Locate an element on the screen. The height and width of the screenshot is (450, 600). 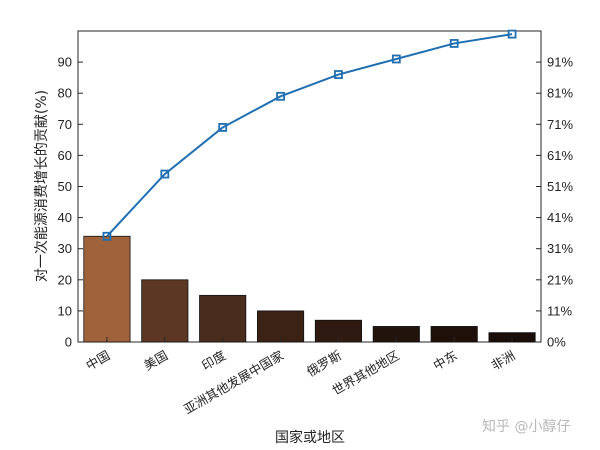
x-axis-title: 国家或地区 is located at coordinates (310, 437).